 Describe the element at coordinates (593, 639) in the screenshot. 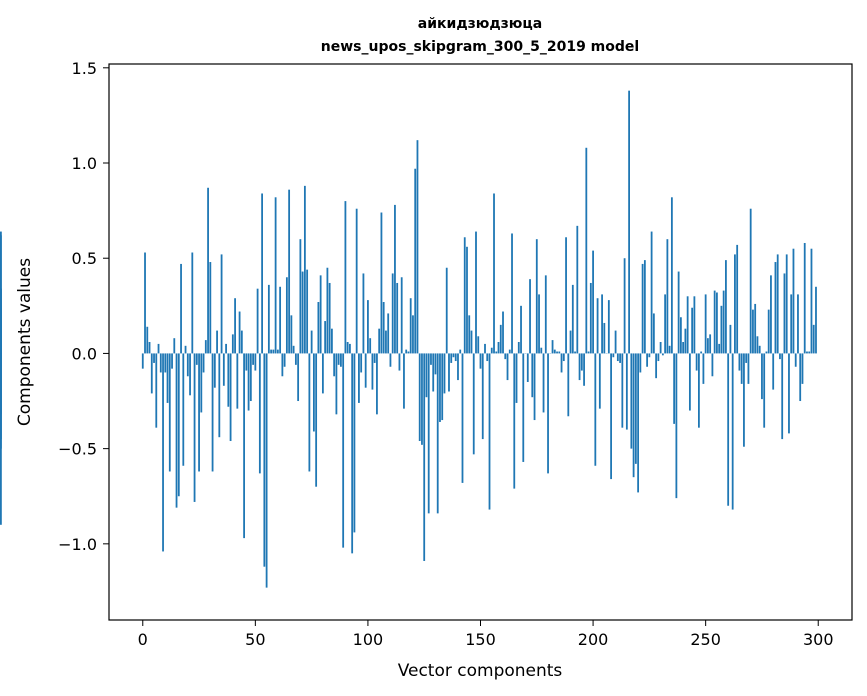

I see `x-tick-label: 200` at that location.